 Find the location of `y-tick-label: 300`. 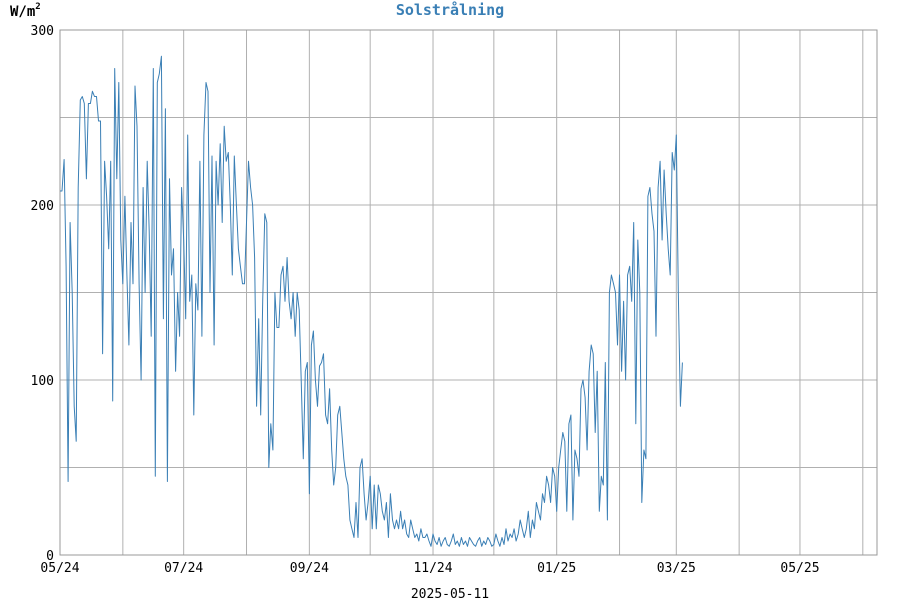

y-tick-label: 300 is located at coordinates (42, 31).